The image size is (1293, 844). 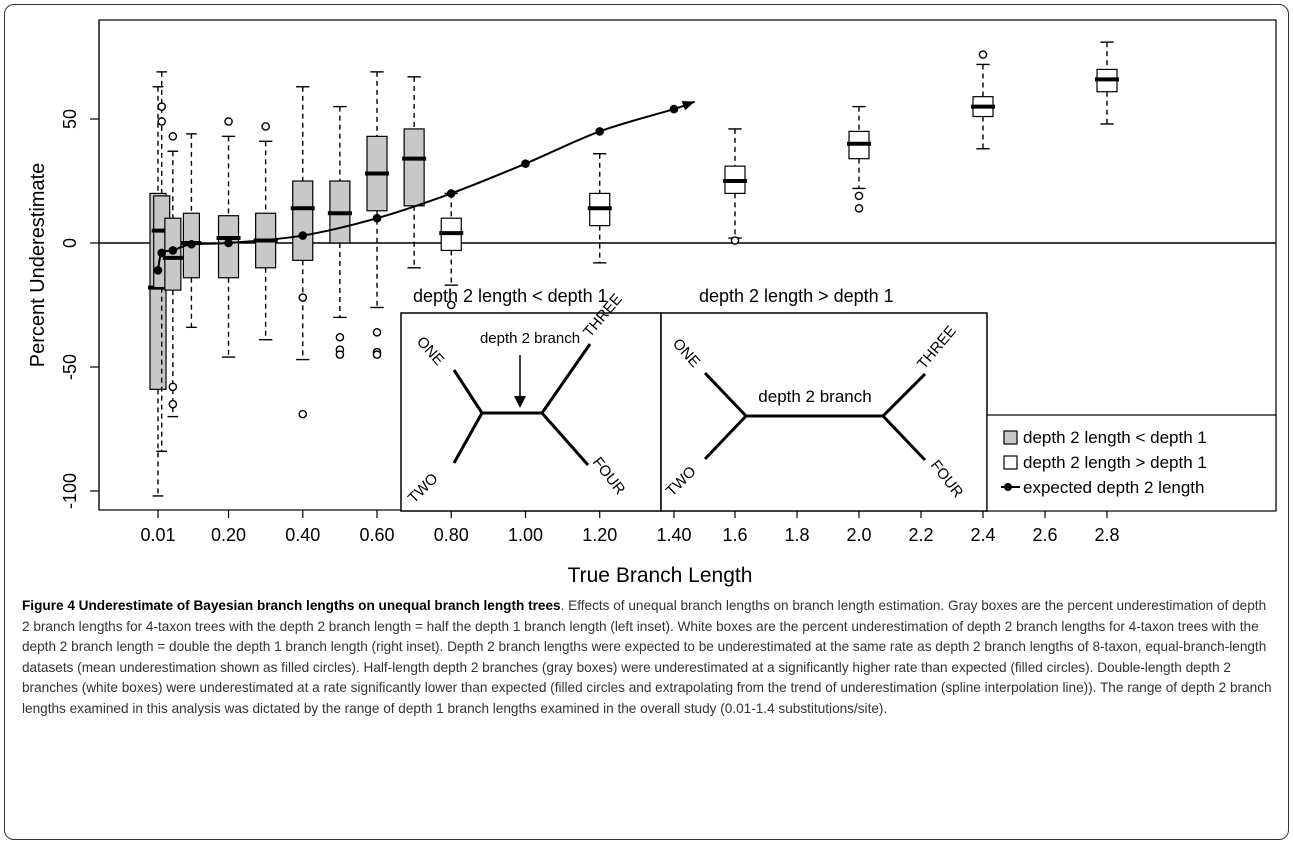 I want to click on legend-white-swatch, so click(x=1010, y=462).